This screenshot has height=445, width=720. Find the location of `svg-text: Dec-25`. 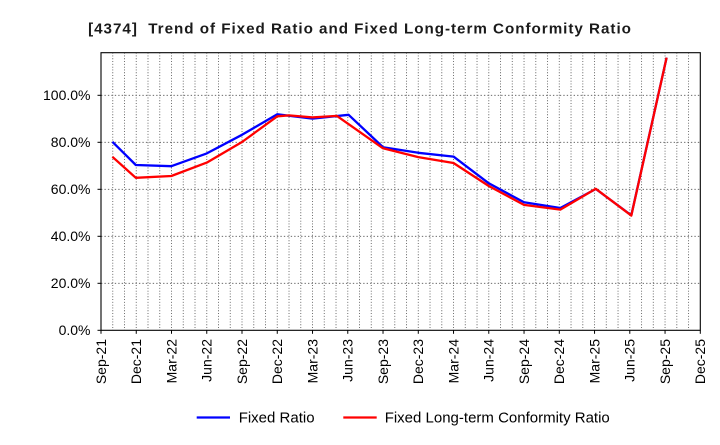

svg-text: Dec-25 is located at coordinates (700, 361).